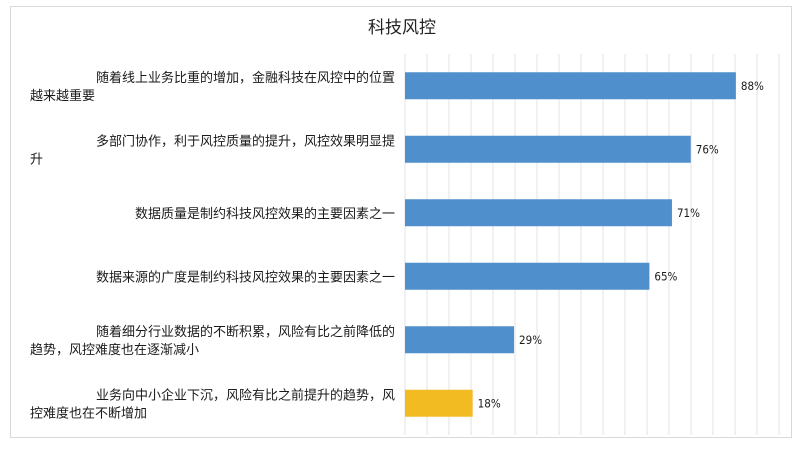 The height and width of the screenshot is (451, 801). Describe the element at coordinates (245, 395) in the screenshot. I see `category-label: 业务向中小企业下沉，风险有比之前提升的趋势，风` at that location.